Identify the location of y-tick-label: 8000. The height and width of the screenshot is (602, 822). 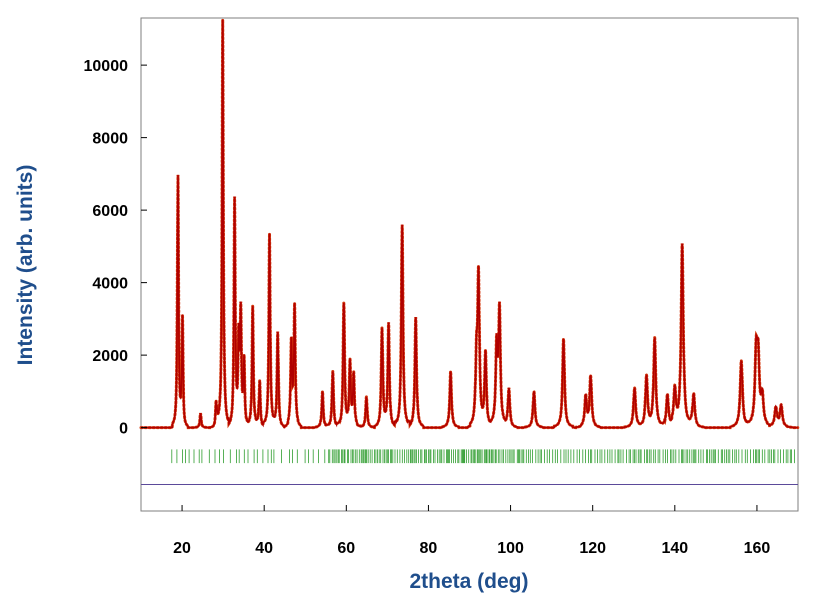
(110, 139).